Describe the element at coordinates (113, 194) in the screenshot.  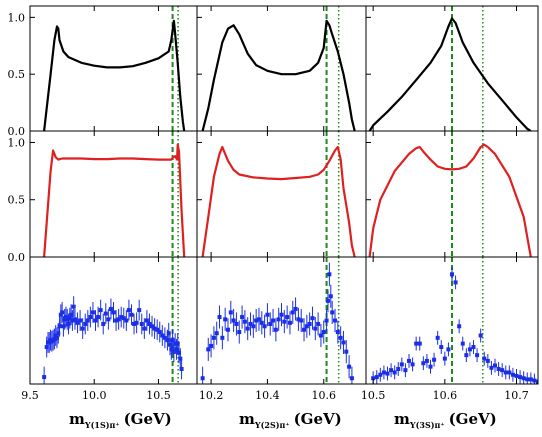
I see `panel-r2-c1` at that location.